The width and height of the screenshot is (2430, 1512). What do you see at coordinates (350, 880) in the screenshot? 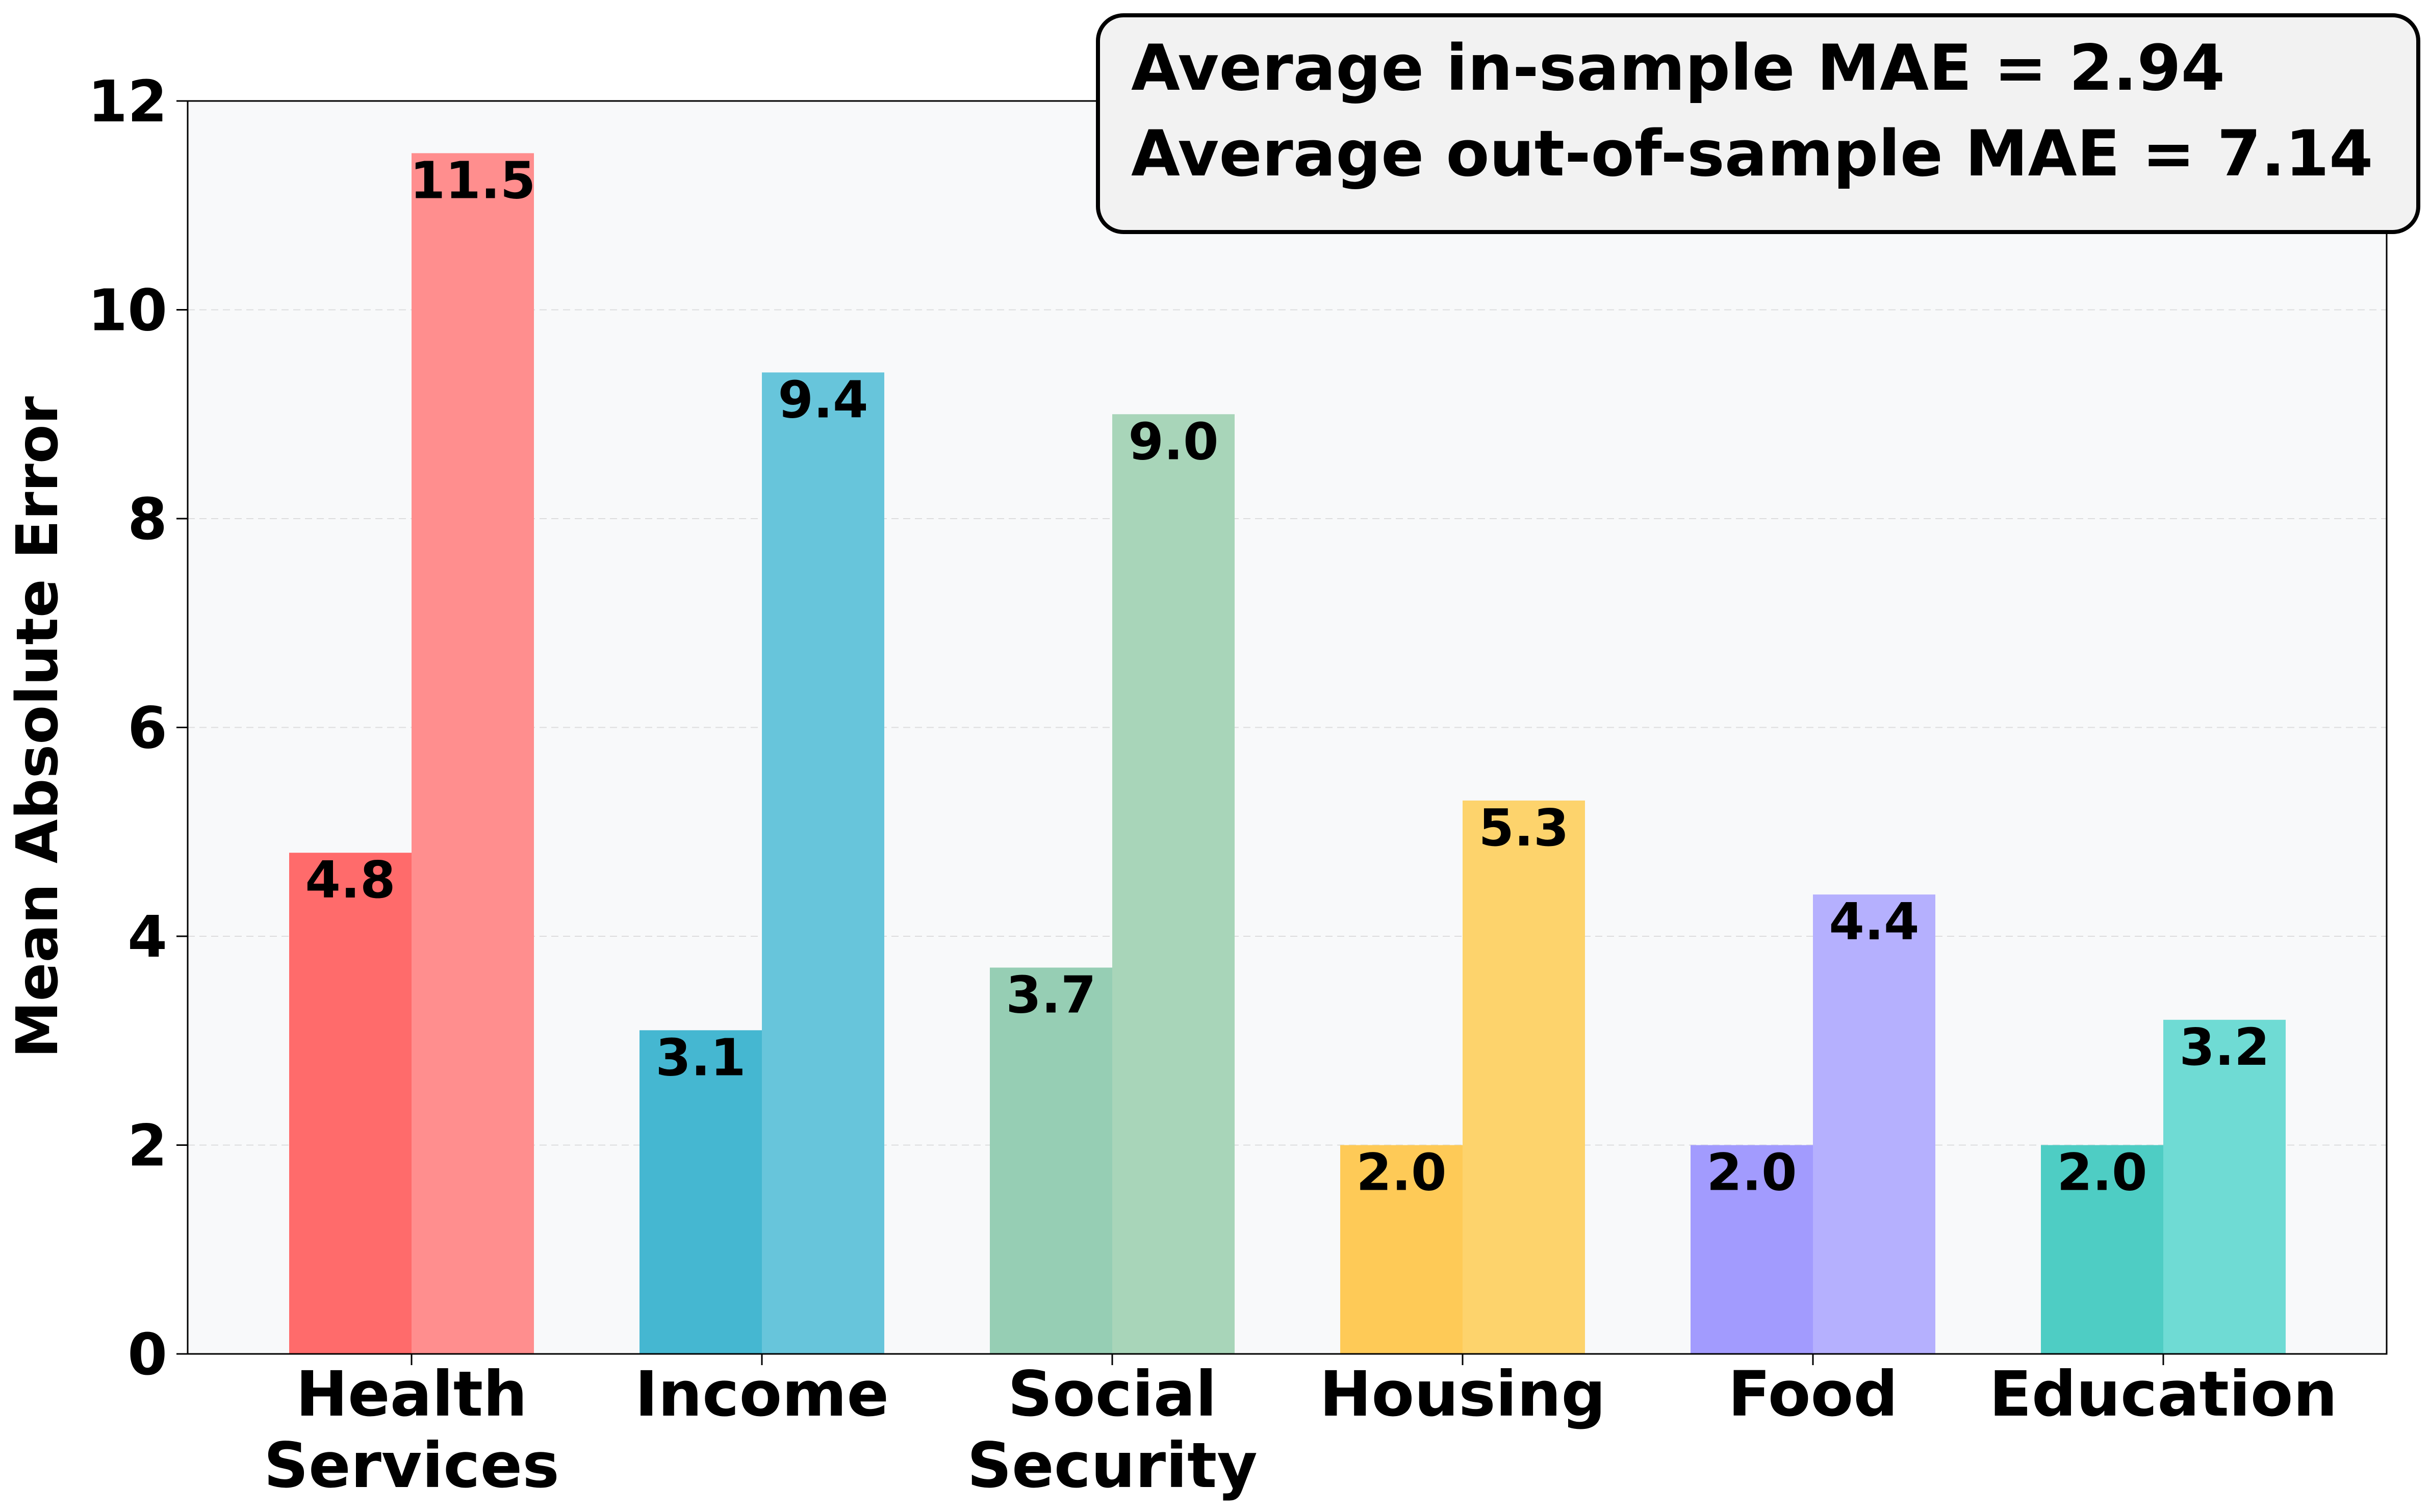
I see `bar-value-label: 4.8` at bounding box center [350, 880].